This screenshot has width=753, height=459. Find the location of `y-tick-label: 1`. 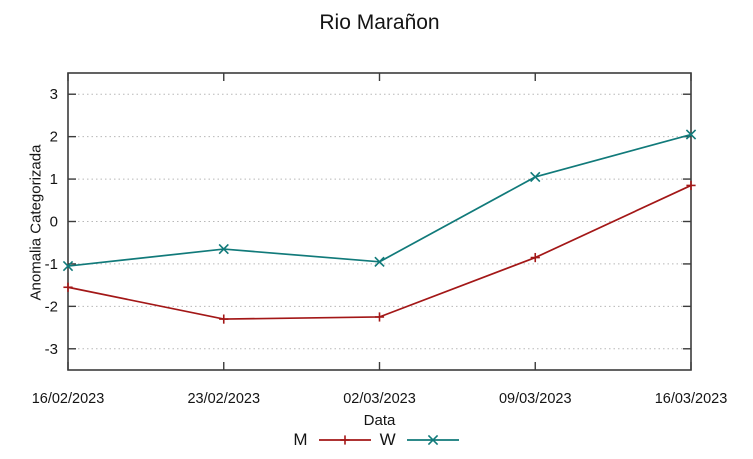

y-tick-label: 1 is located at coordinates (54, 179).